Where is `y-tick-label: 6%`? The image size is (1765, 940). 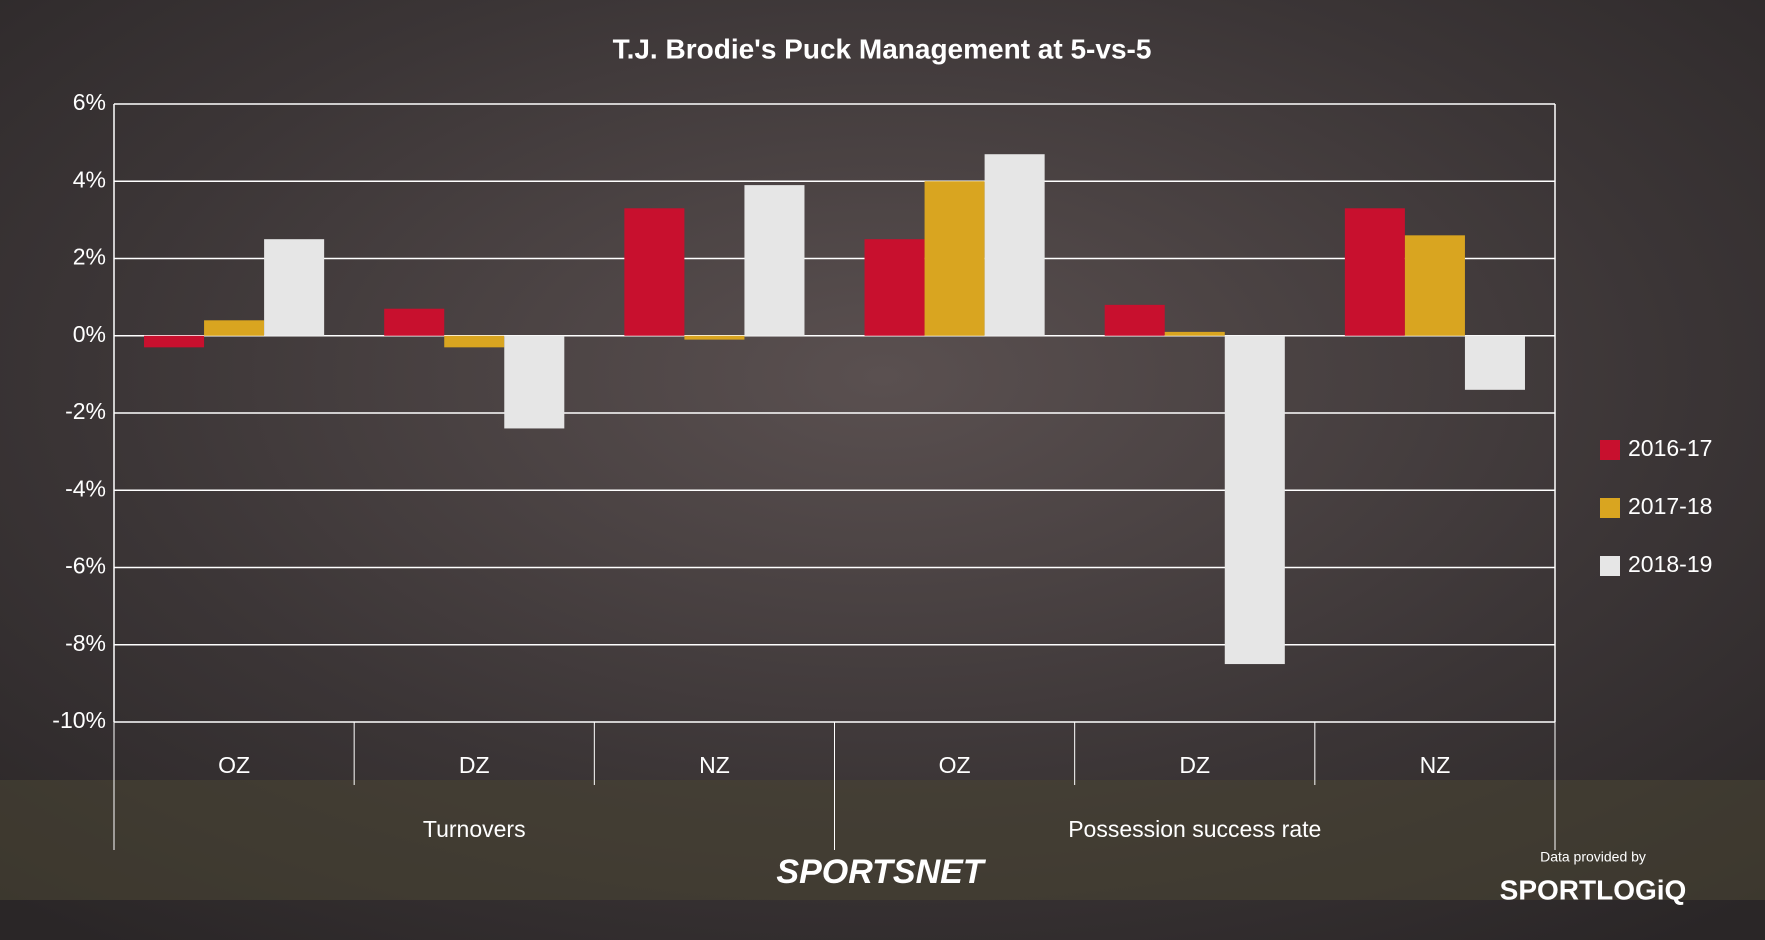
y-tick-label: 6% is located at coordinates (89, 102).